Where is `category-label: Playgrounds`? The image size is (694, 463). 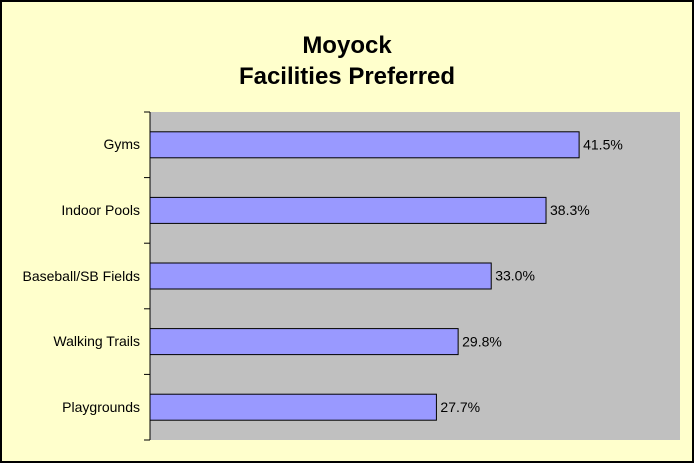
category-label: Playgrounds is located at coordinates (101, 406).